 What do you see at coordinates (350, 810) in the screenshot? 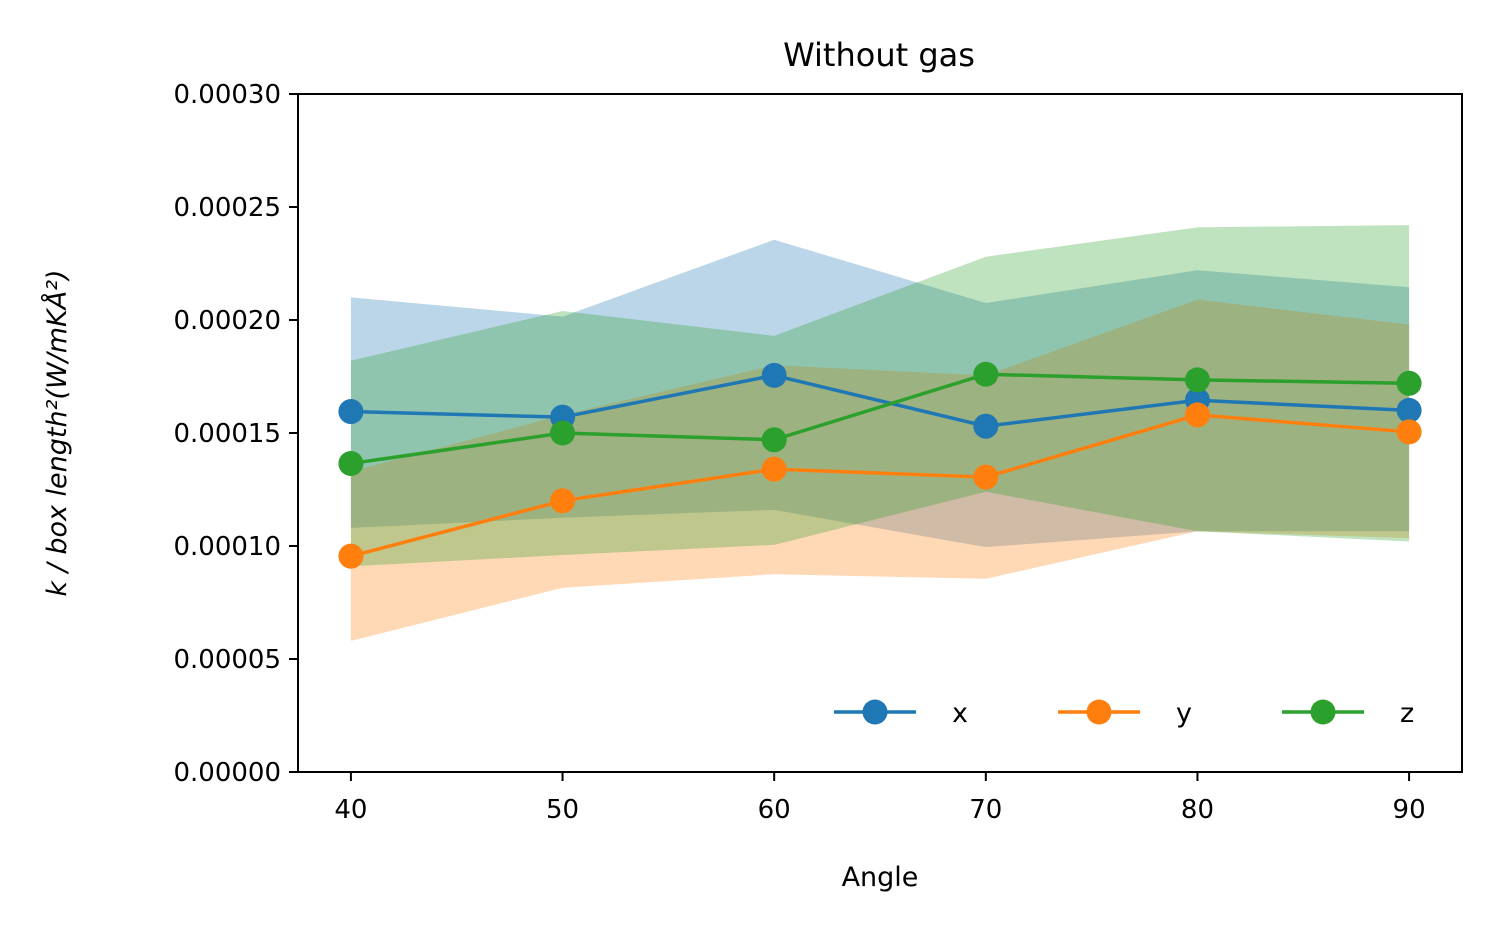
I see `x-tick-label: 40` at bounding box center [350, 810].